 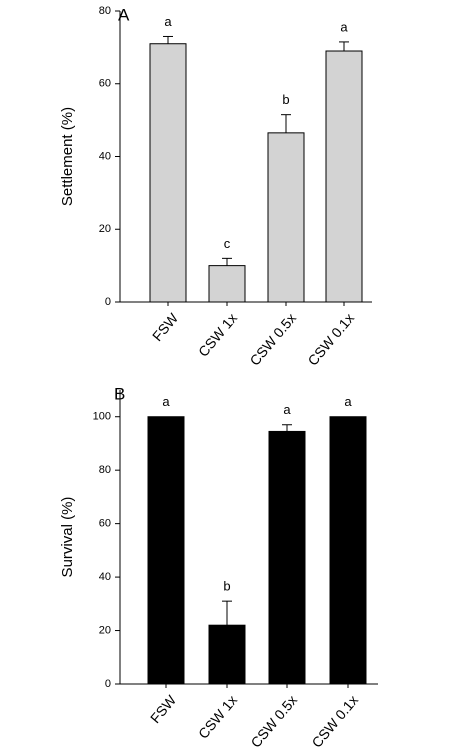 What do you see at coordinates (124, 14) in the screenshot?
I see `panel-label: A` at bounding box center [124, 14].